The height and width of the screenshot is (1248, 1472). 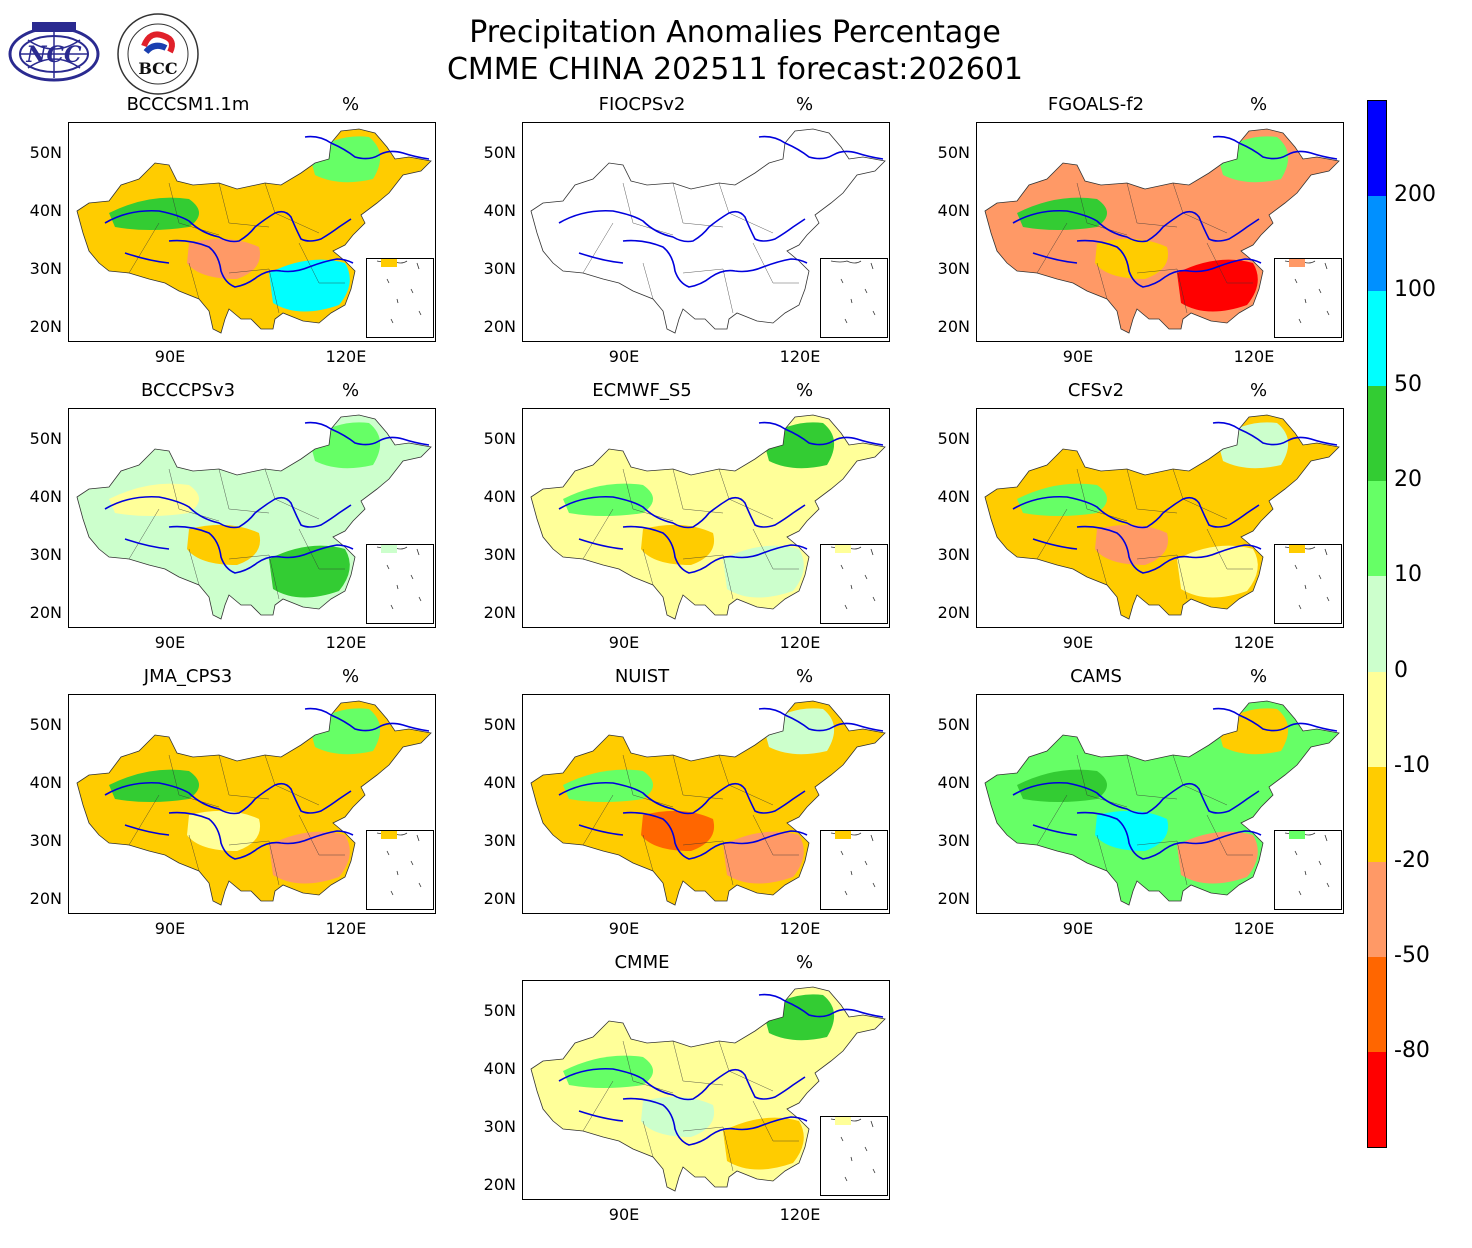 I want to click on panel-model-name: NUIST, so click(x=642, y=676).